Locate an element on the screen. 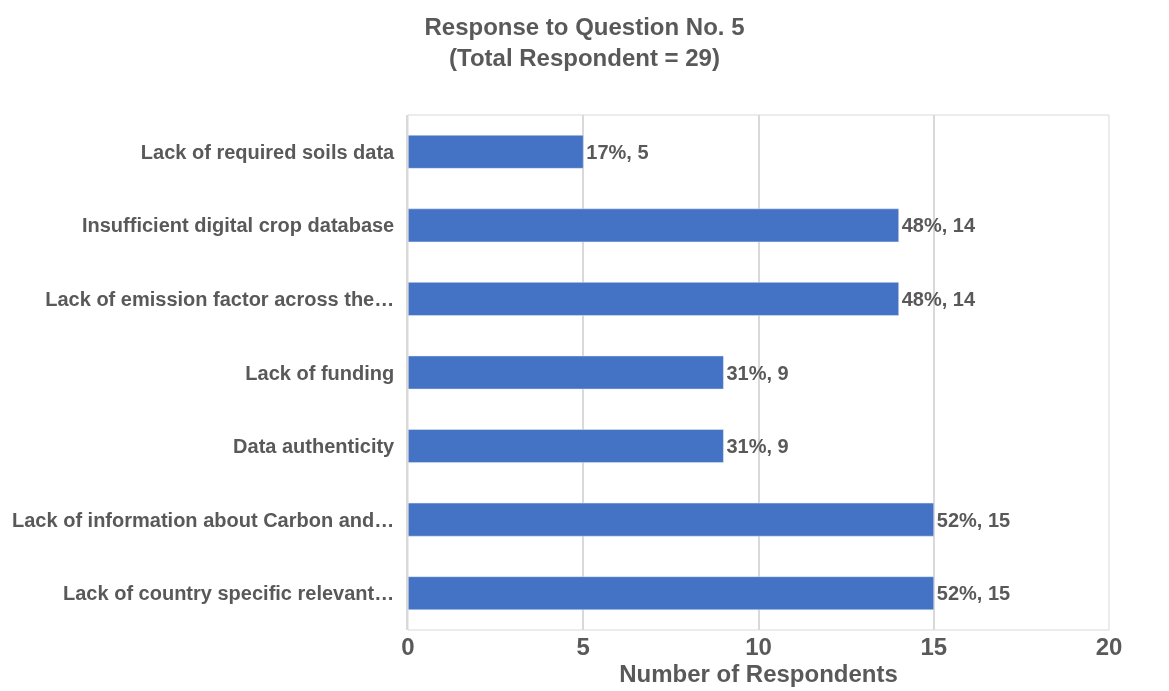 The width and height of the screenshot is (1169, 691). x-tick-label: 0 is located at coordinates (408, 646).